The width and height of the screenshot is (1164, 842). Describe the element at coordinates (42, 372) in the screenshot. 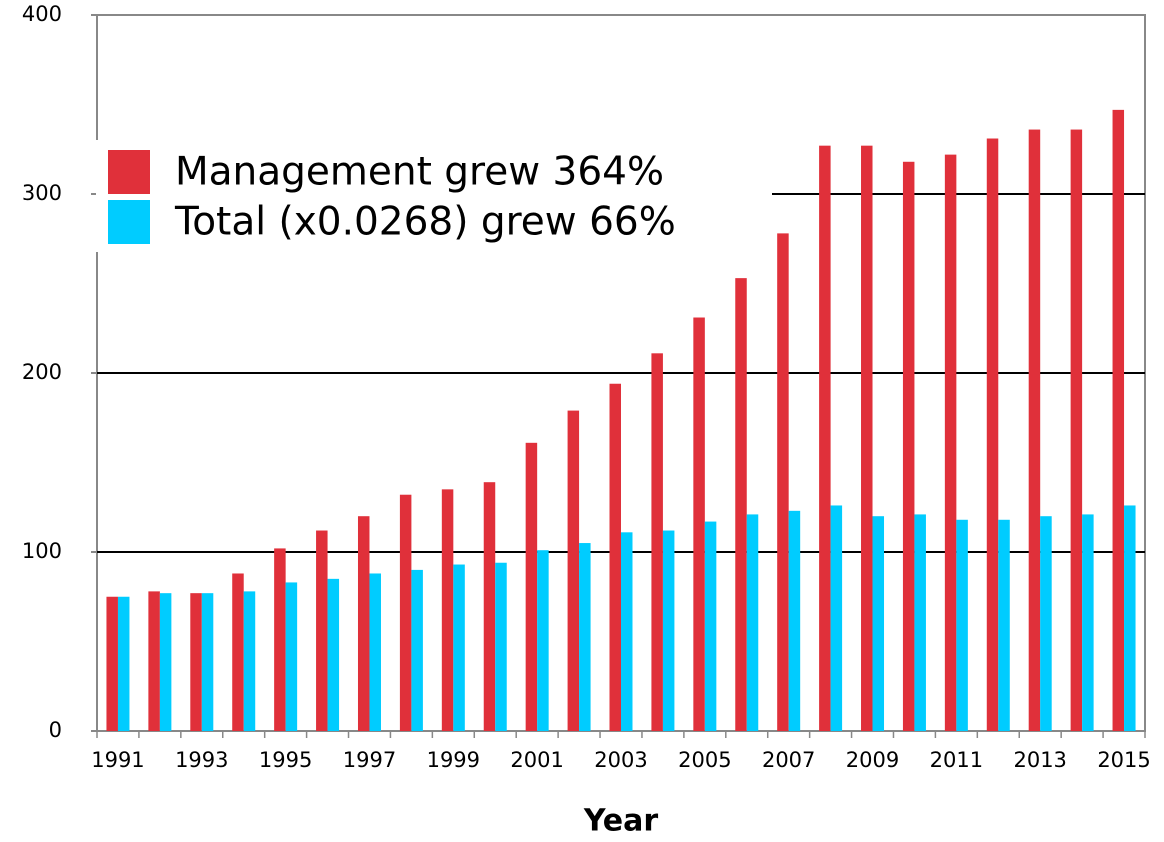

I see `y-tick-label: 200` at that location.